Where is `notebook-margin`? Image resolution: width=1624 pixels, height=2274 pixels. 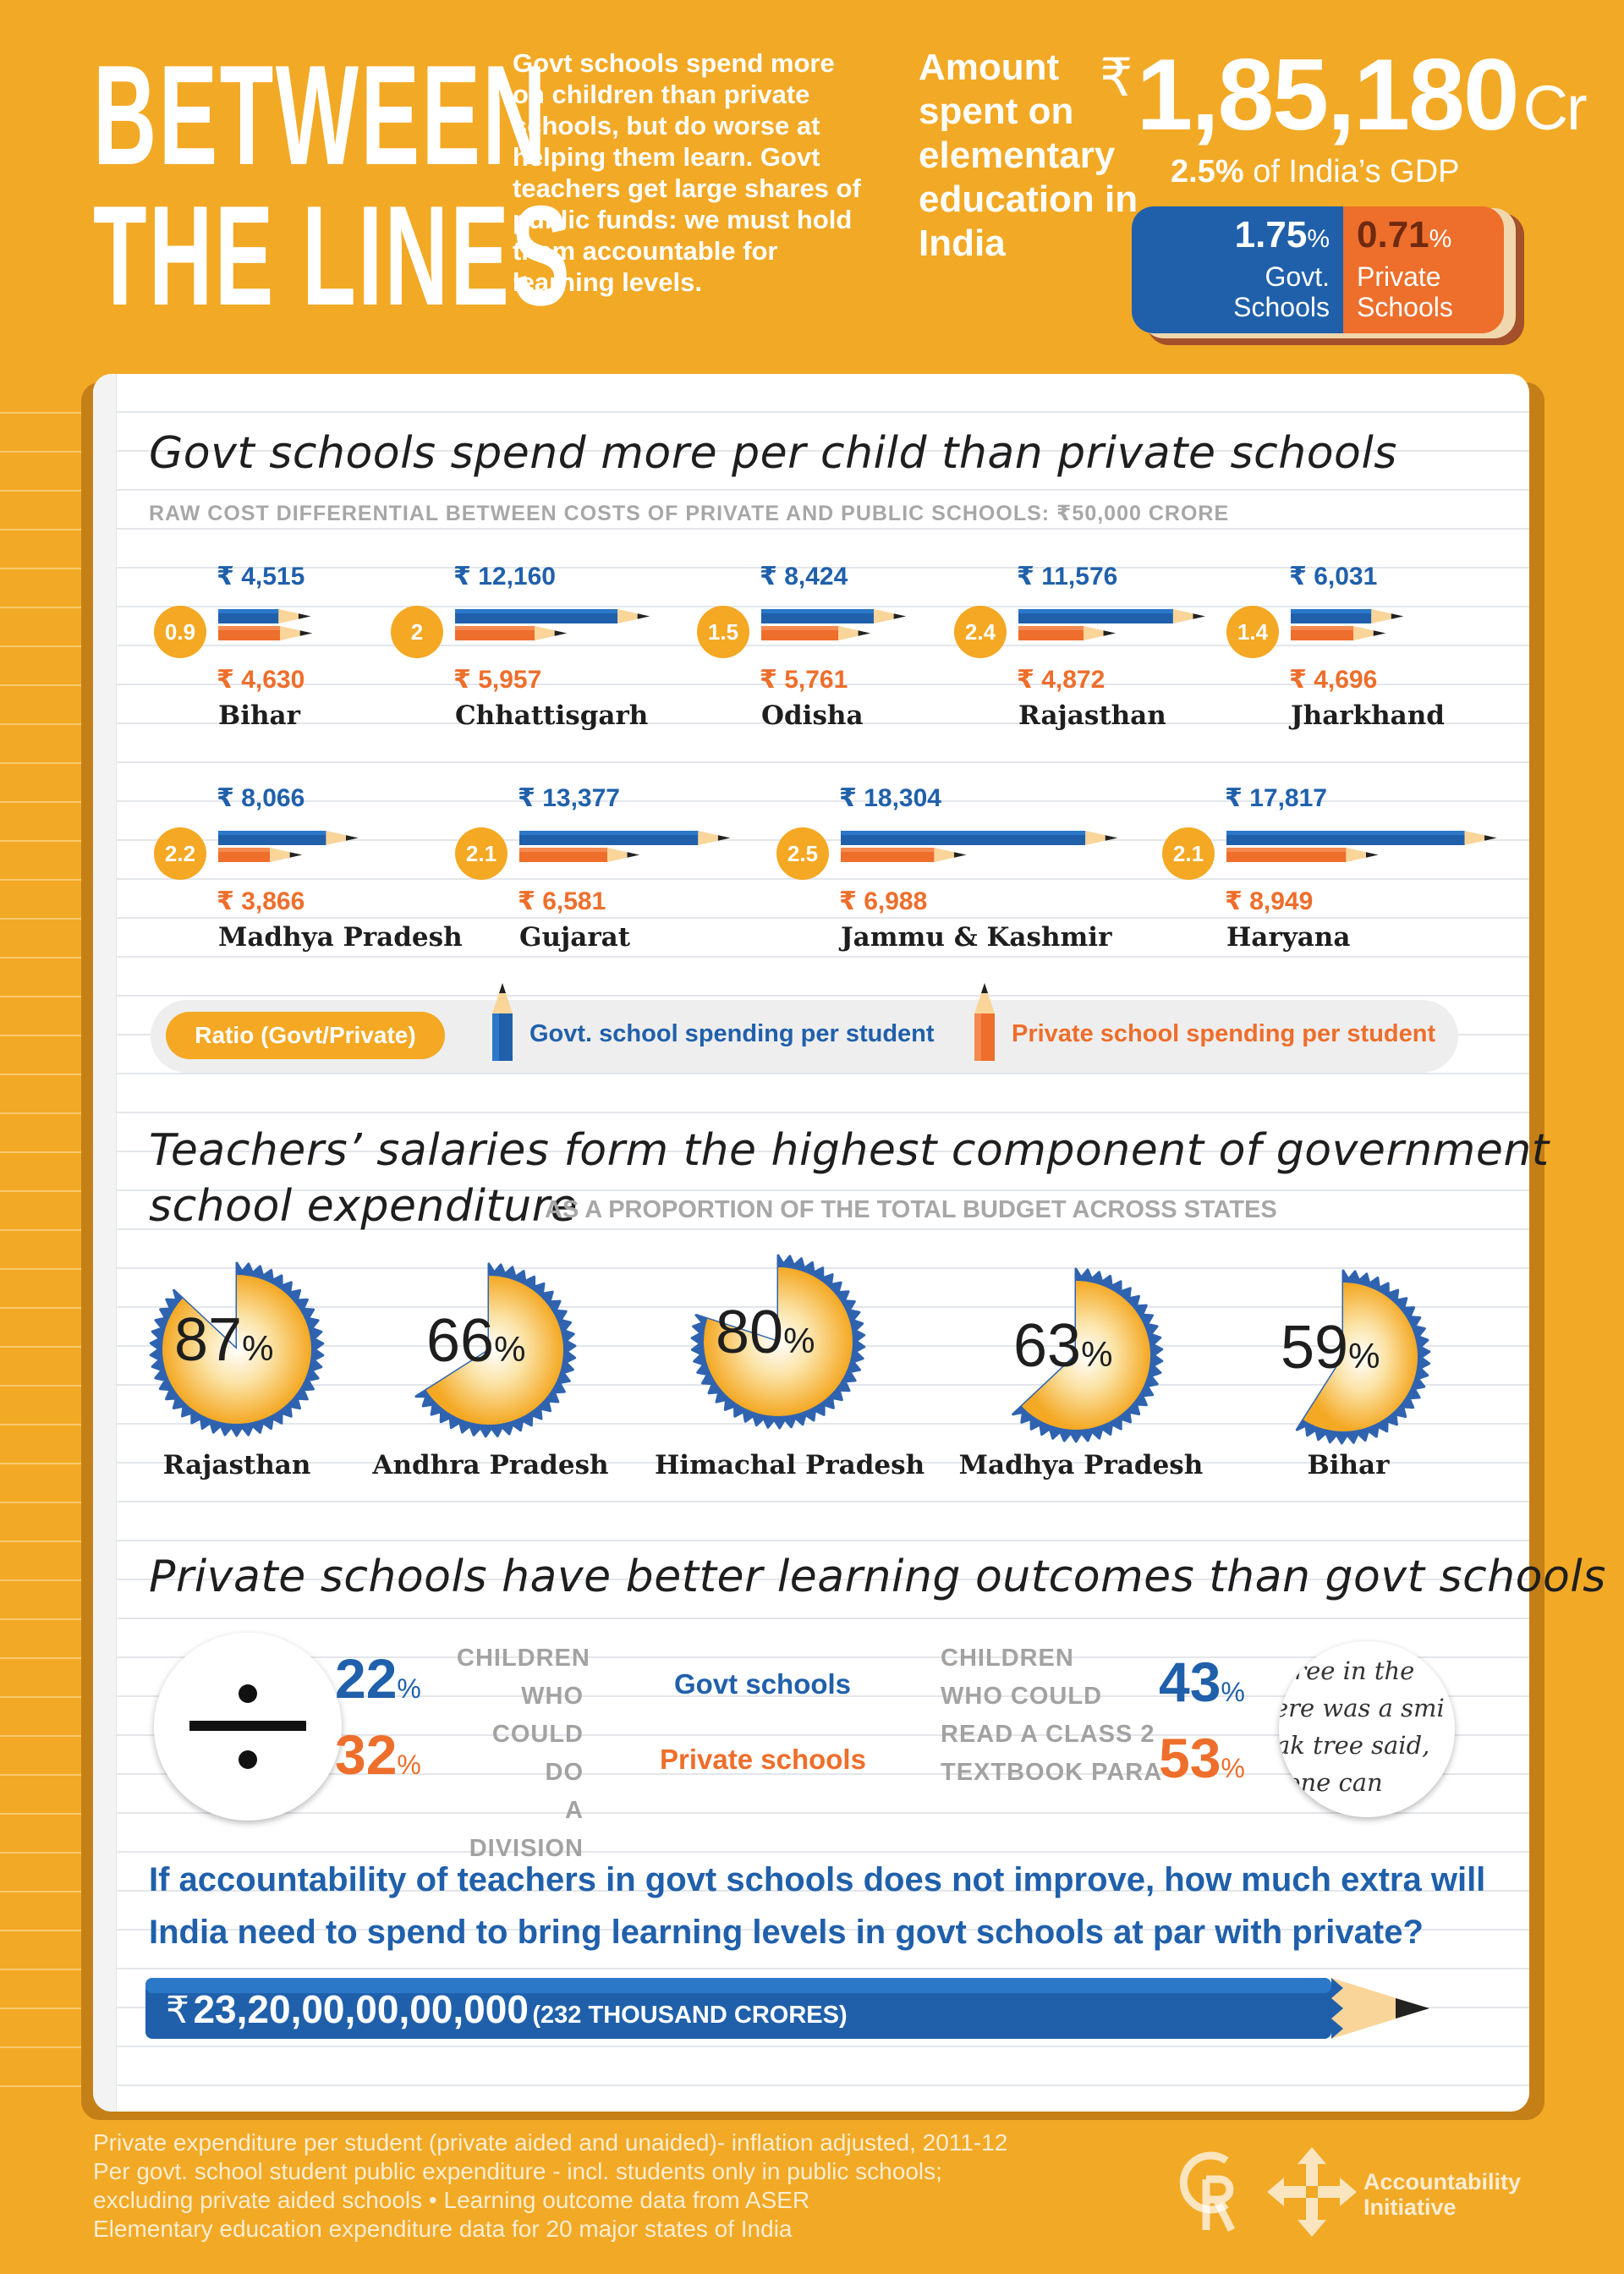 notebook-margin is located at coordinates (105, 1243).